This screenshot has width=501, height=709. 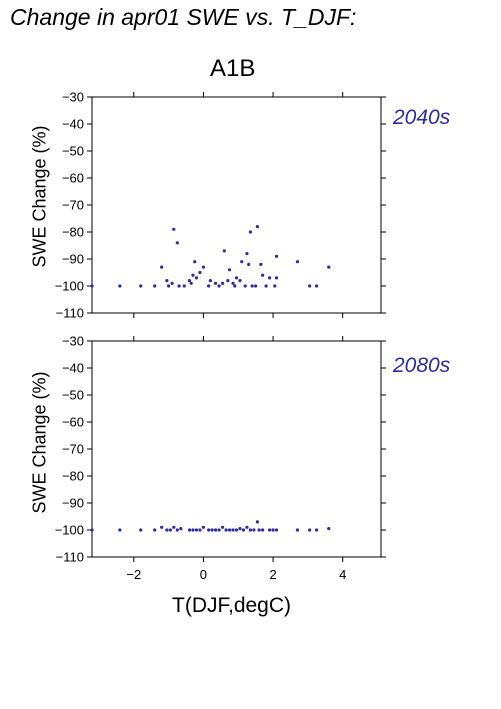 What do you see at coordinates (73, 476) in the screenshot?
I see `y-tick-label: −80` at bounding box center [73, 476].